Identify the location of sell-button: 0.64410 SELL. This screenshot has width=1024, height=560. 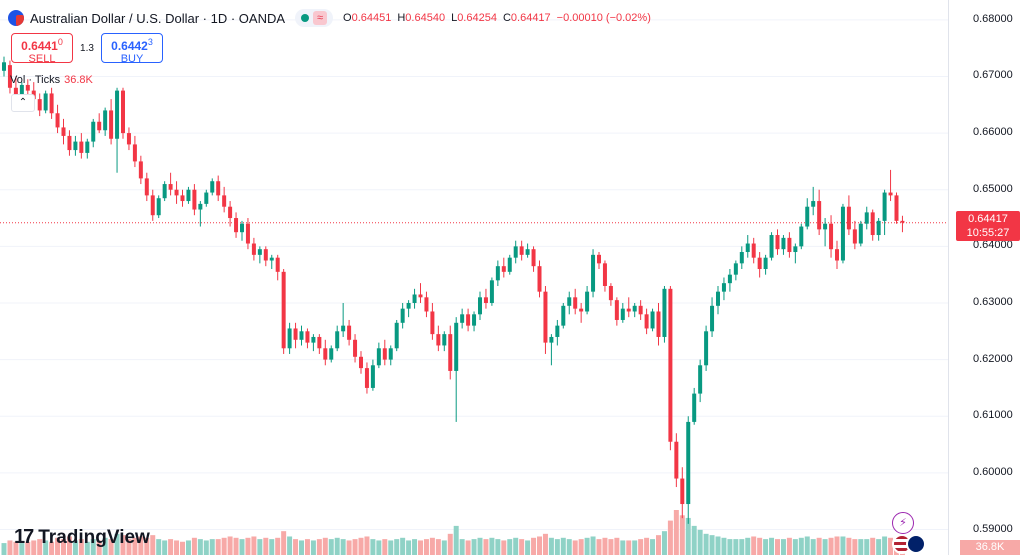
(42, 49).